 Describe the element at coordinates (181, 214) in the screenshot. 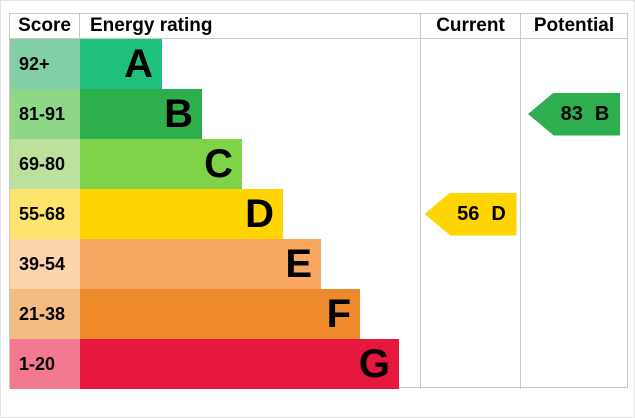

I see `rating-bar-d: D` at that location.